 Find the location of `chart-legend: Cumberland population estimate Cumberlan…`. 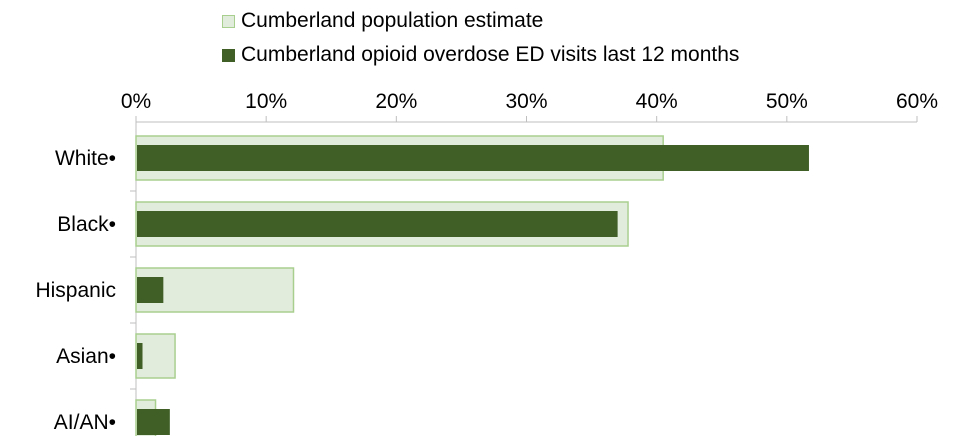

chart-legend: Cumberland population estimate Cumberlan… is located at coordinates (480, 38).